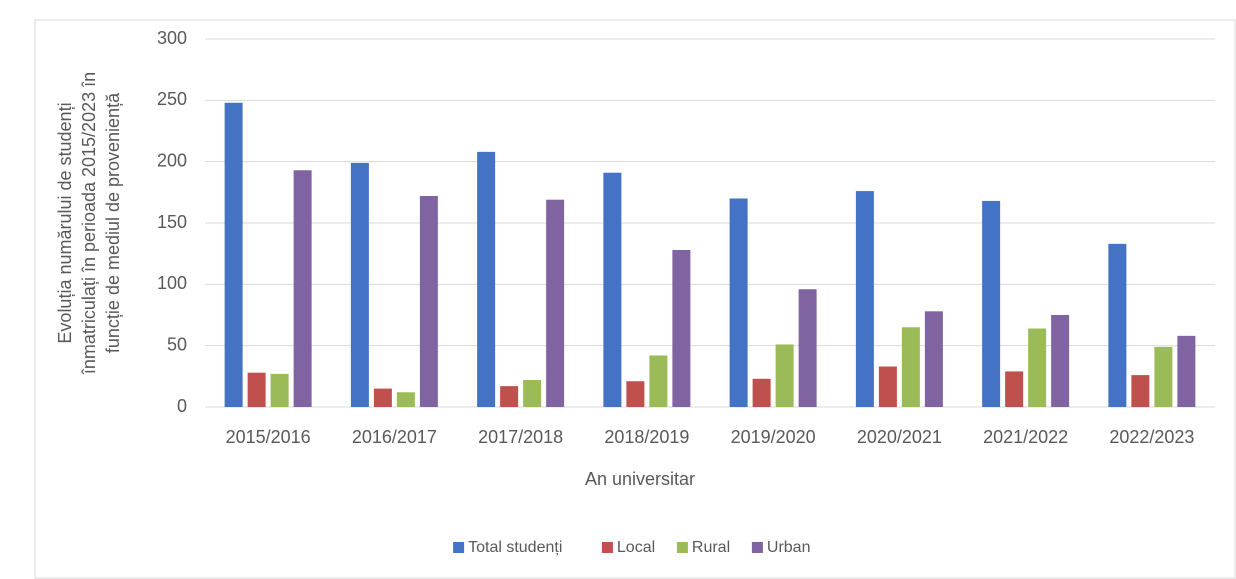  What do you see at coordinates (636, 547) in the screenshot?
I see `legend-label: Local` at bounding box center [636, 547].